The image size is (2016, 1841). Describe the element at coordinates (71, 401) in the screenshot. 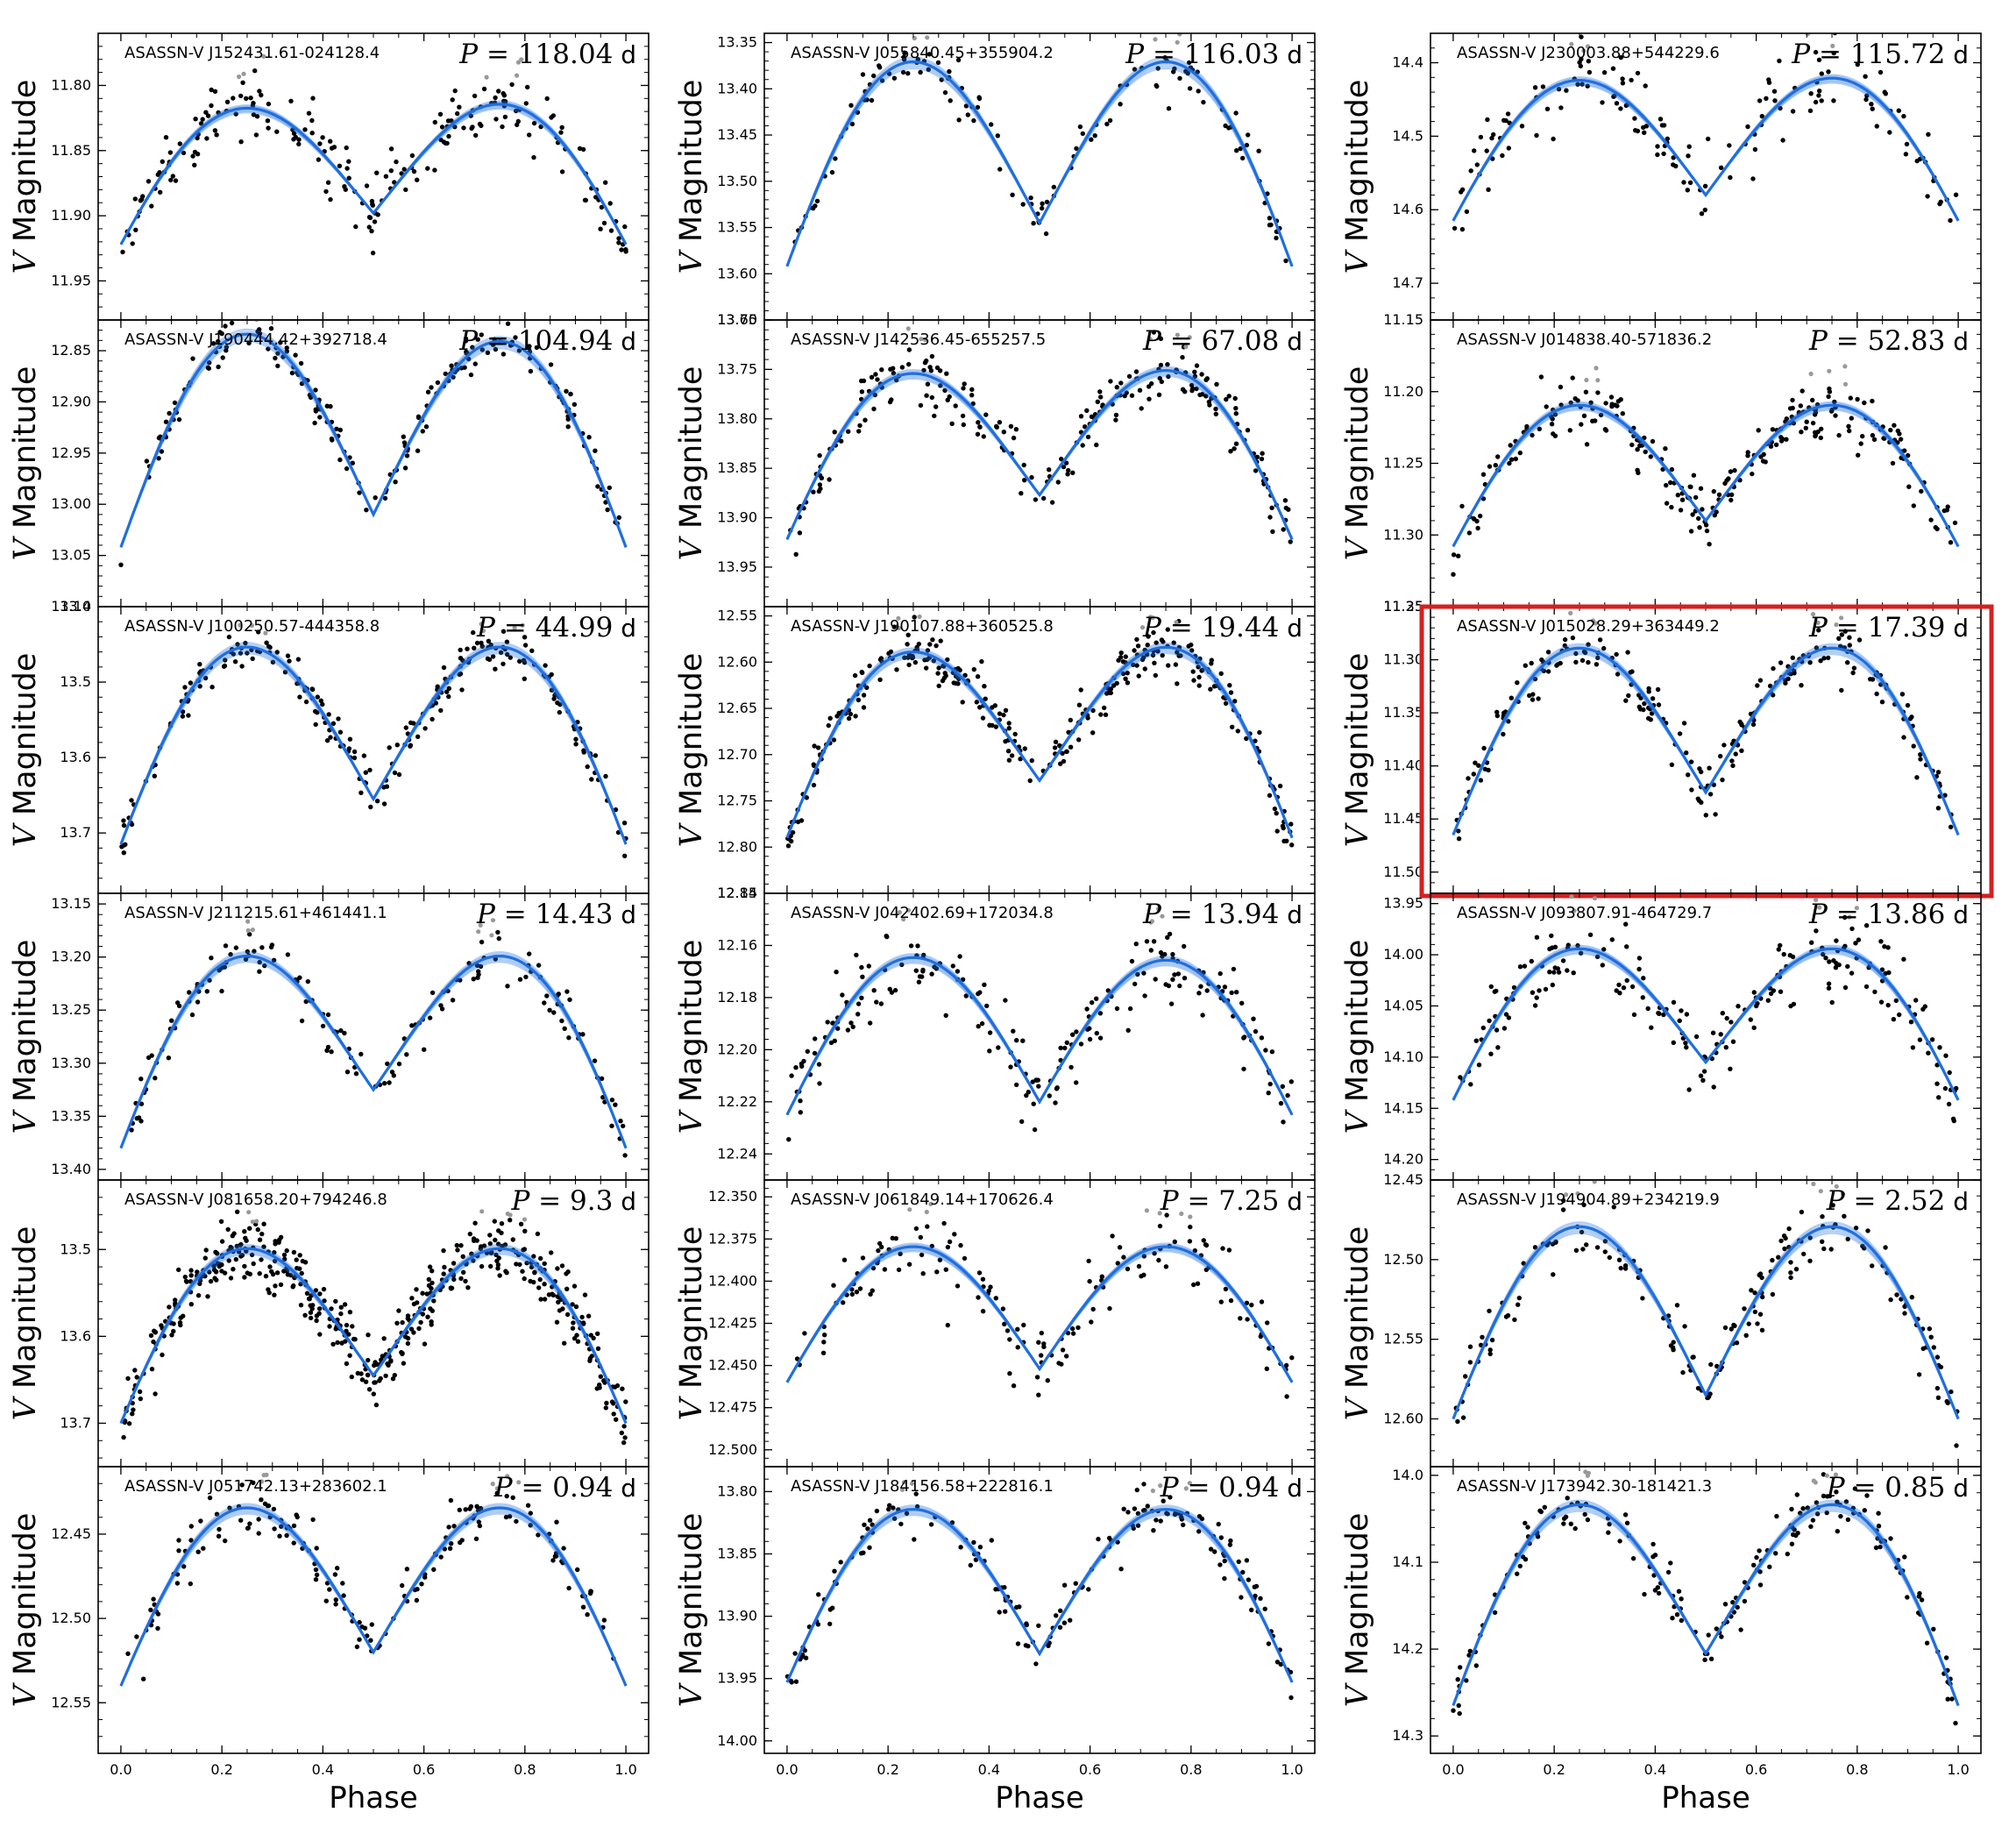

I see `y-tick-label: 12.90` at that location.